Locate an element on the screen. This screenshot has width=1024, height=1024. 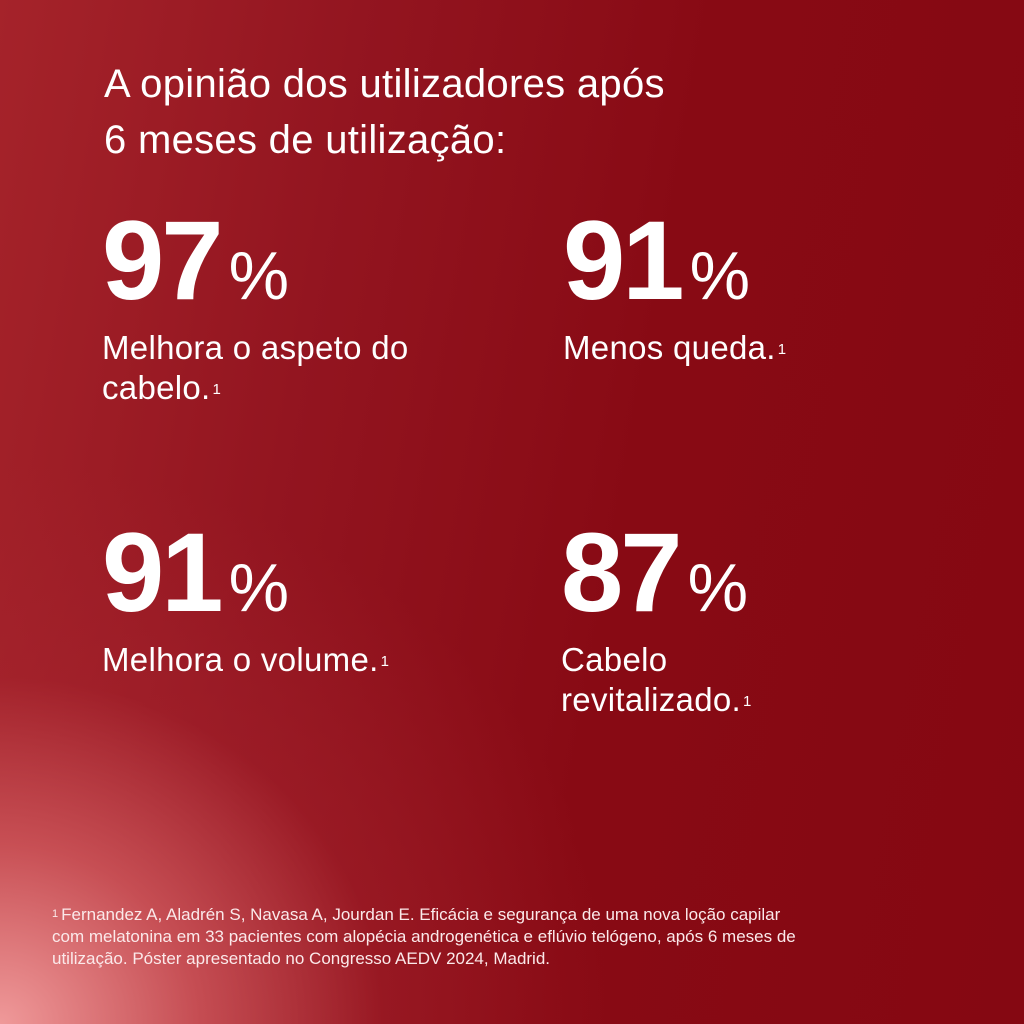
headline-line-1: A opinião dos utilizadores após is located at coordinates (384, 84).